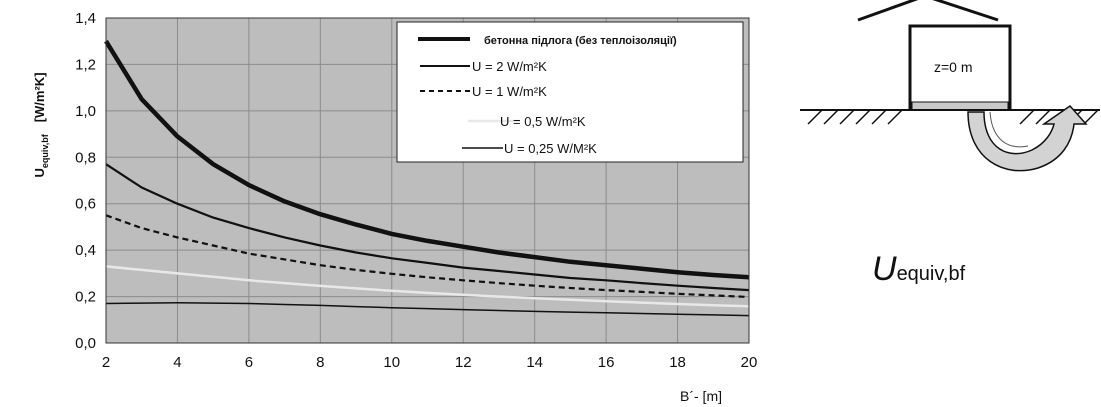 The image size is (1101, 407). I want to click on heat-flow-arrow, so click(1027, 138).